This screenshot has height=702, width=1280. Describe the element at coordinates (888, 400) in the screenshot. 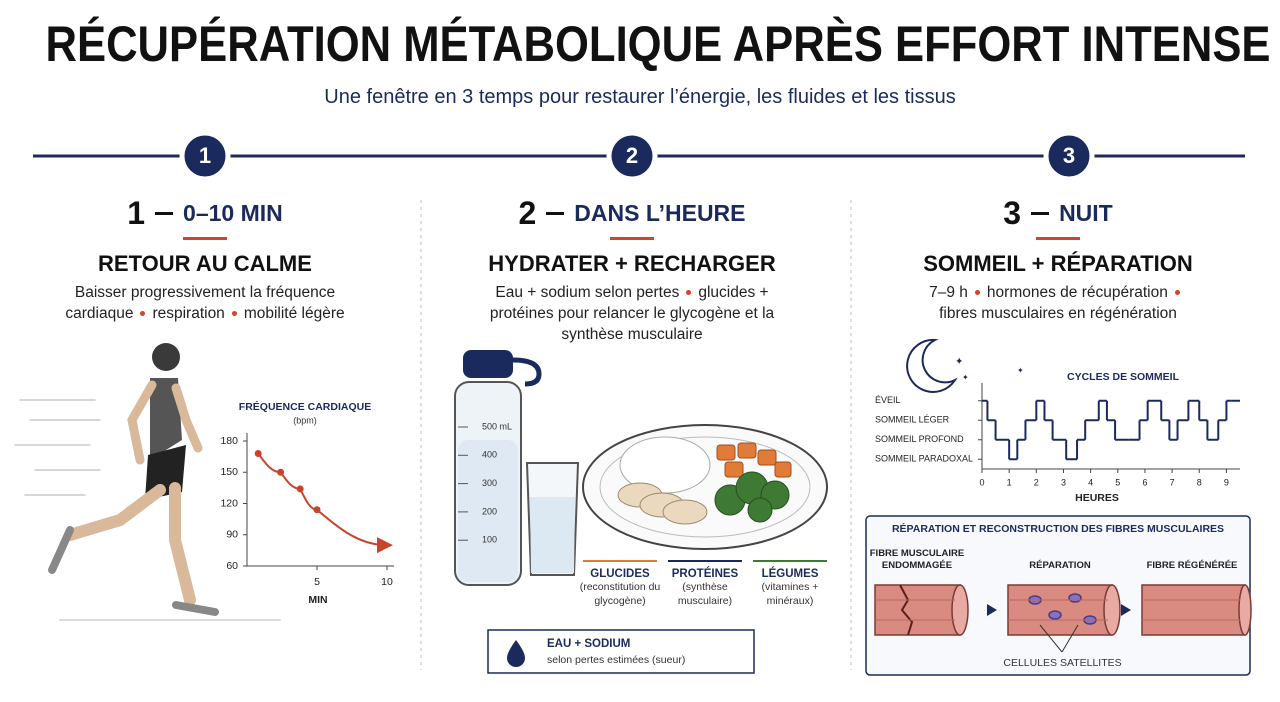

I see `y-tick-label: ÉVEIL` at that location.